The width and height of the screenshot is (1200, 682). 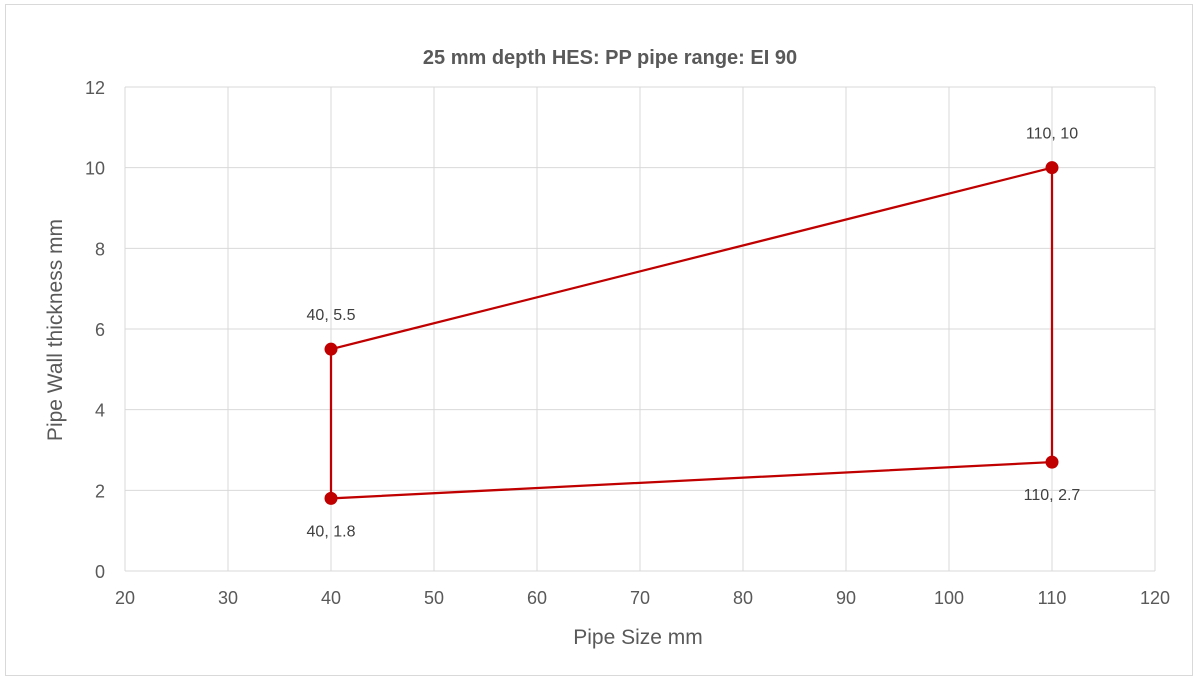 What do you see at coordinates (55, 330) in the screenshot?
I see `y-axis-label: Pipe Wall thickness mm` at bounding box center [55, 330].